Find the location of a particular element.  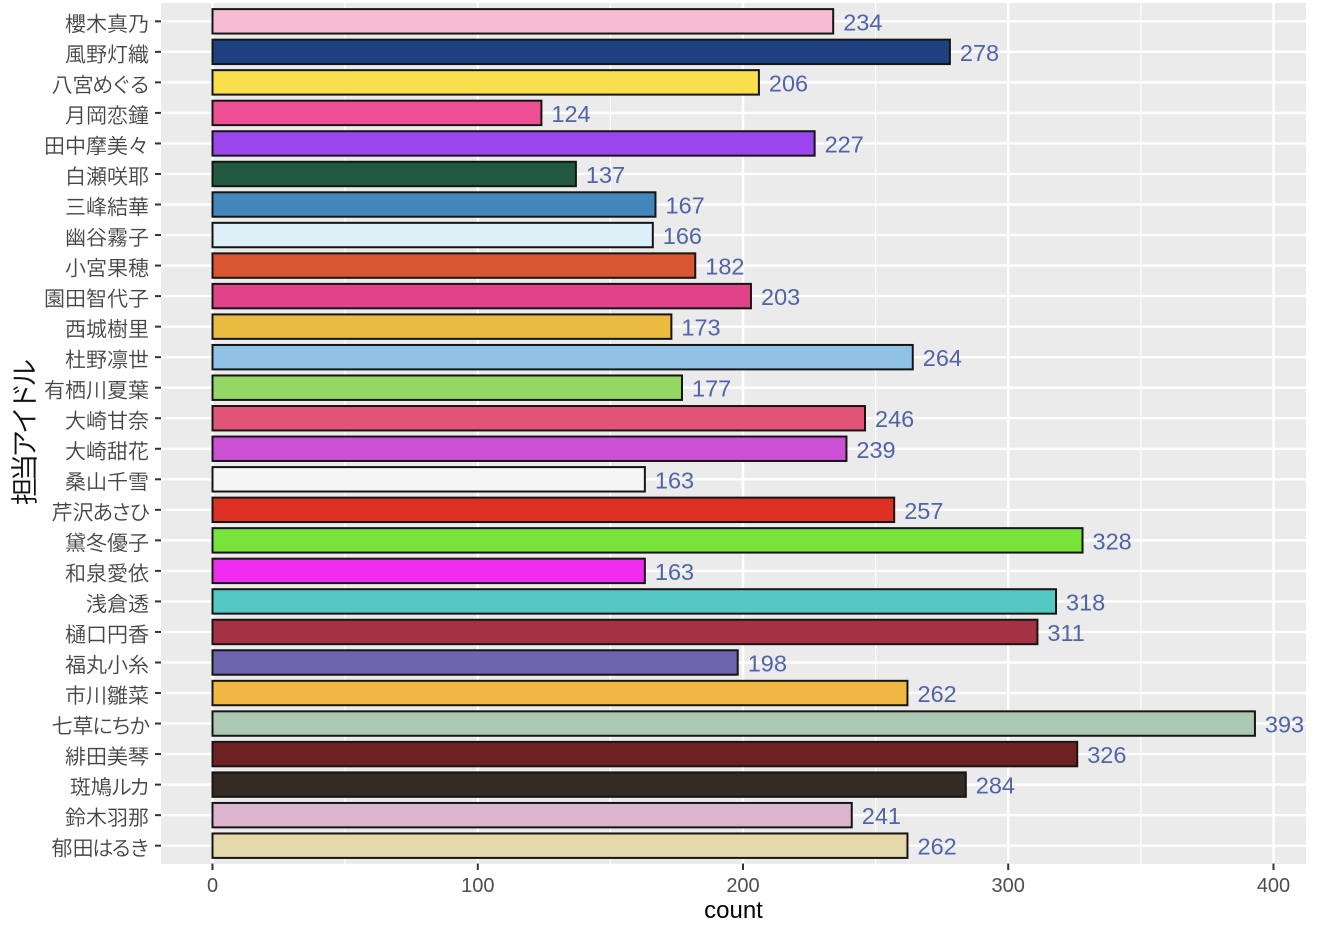

svg-text: 284 is located at coordinates (995, 786).